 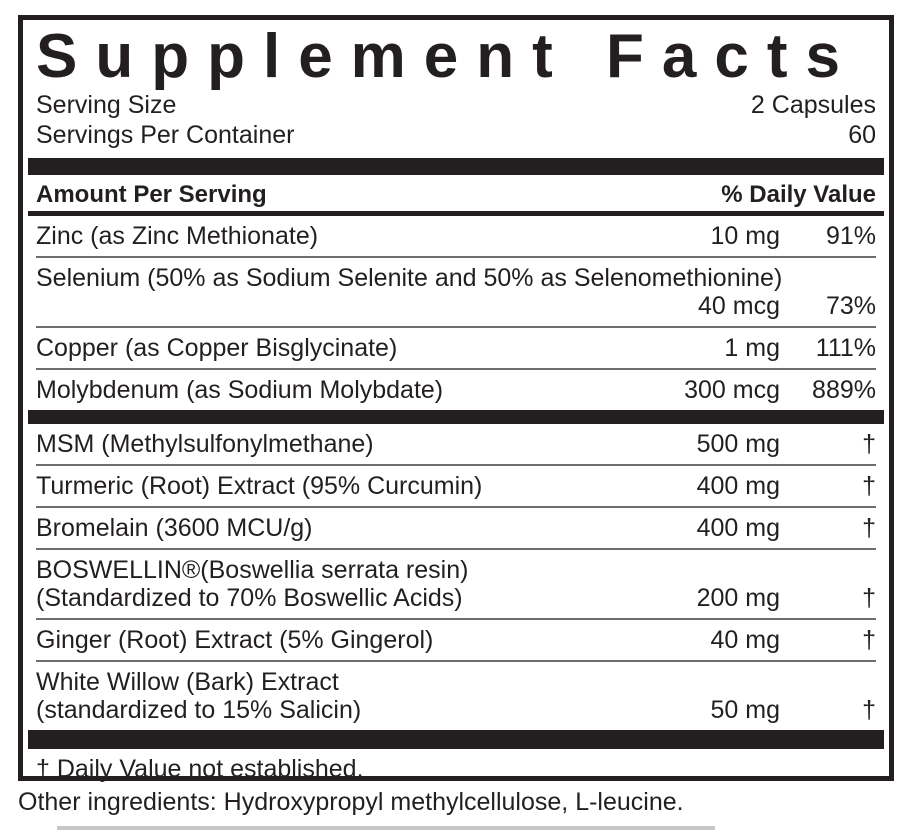 What do you see at coordinates (217, 348) in the screenshot?
I see `nutrient-name: Copper (as Copper Bisglycinate)` at bounding box center [217, 348].